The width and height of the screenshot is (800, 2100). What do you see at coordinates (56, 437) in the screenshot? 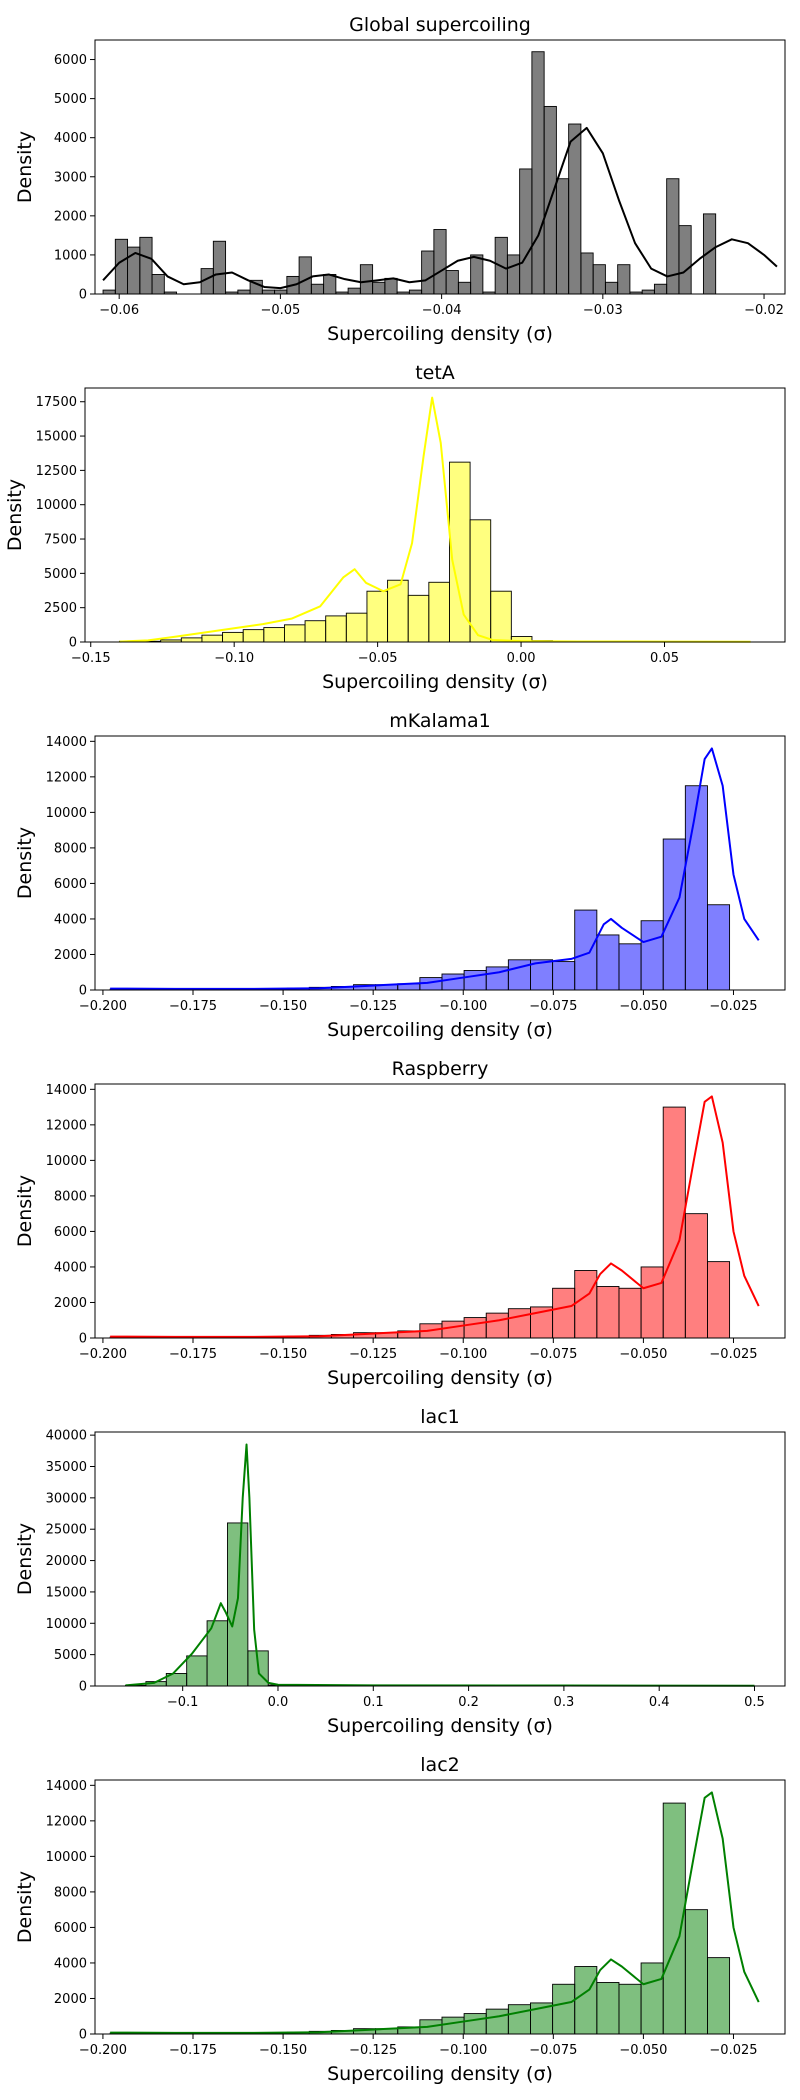
I see `y-tick-label: 15000` at bounding box center [56, 437].